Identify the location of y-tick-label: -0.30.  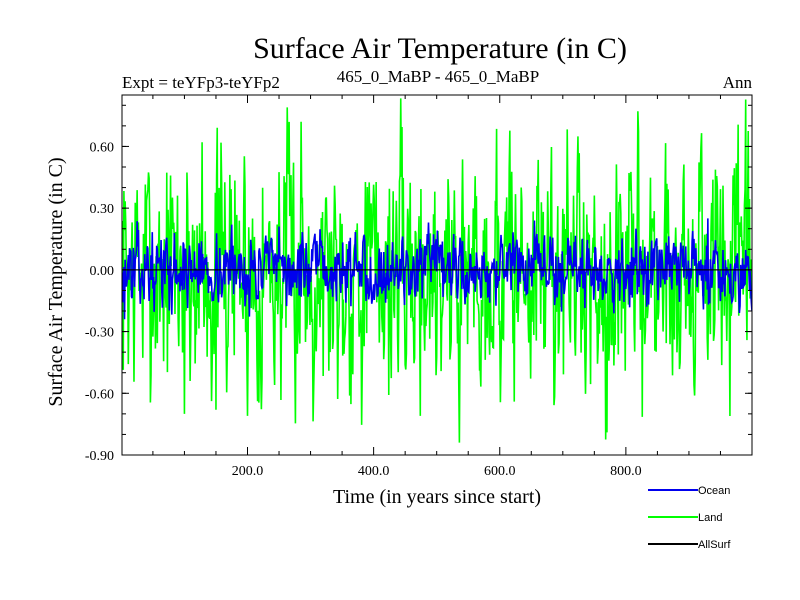
(99, 333).